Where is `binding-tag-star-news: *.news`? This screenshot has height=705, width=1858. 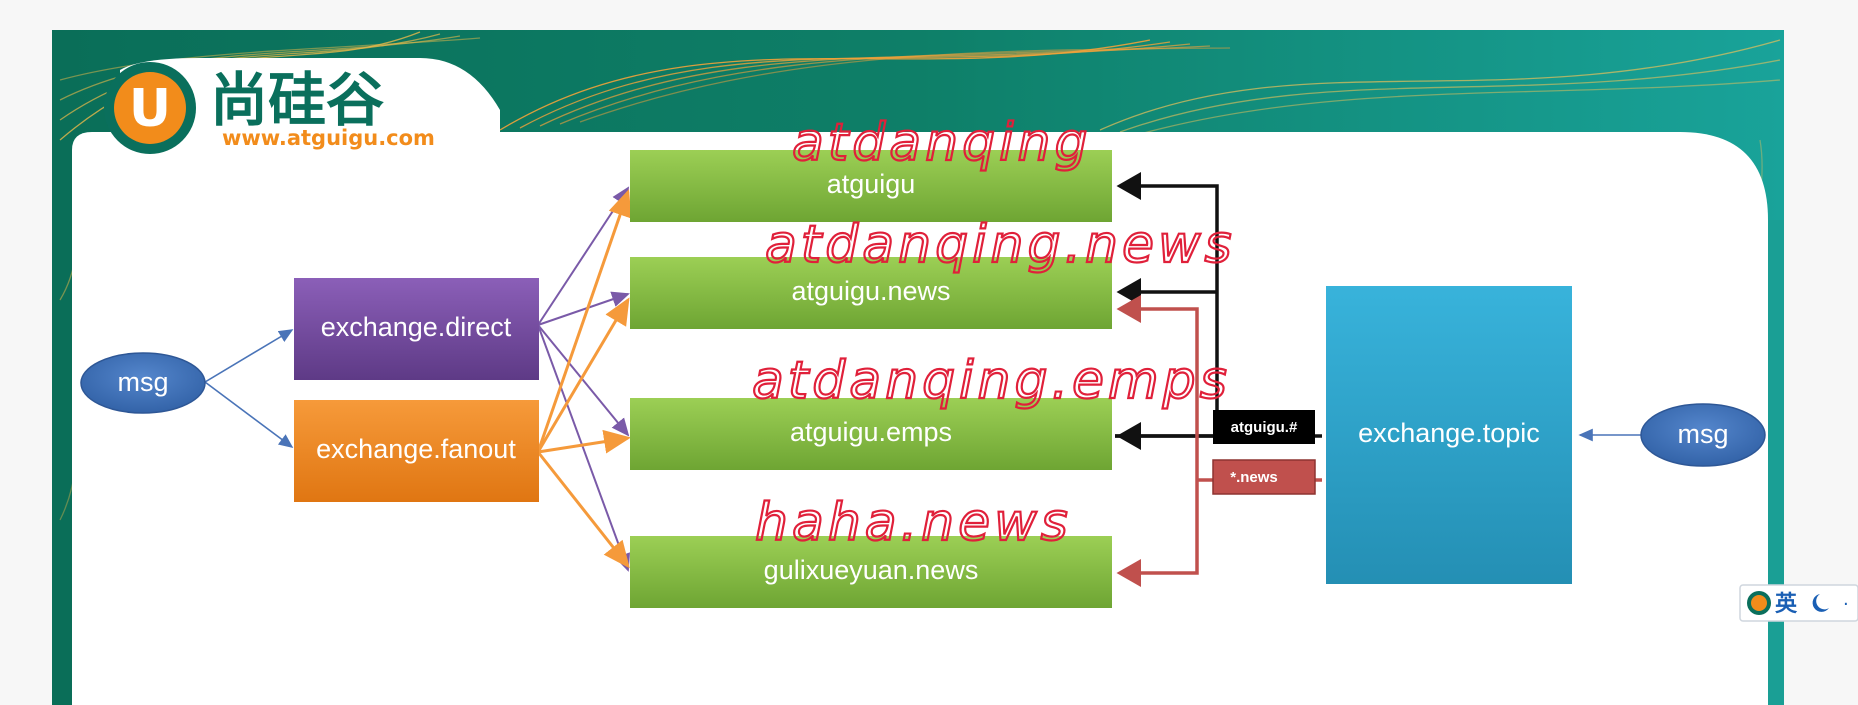 binding-tag-star-news: *.news is located at coordinates (1264, 477).